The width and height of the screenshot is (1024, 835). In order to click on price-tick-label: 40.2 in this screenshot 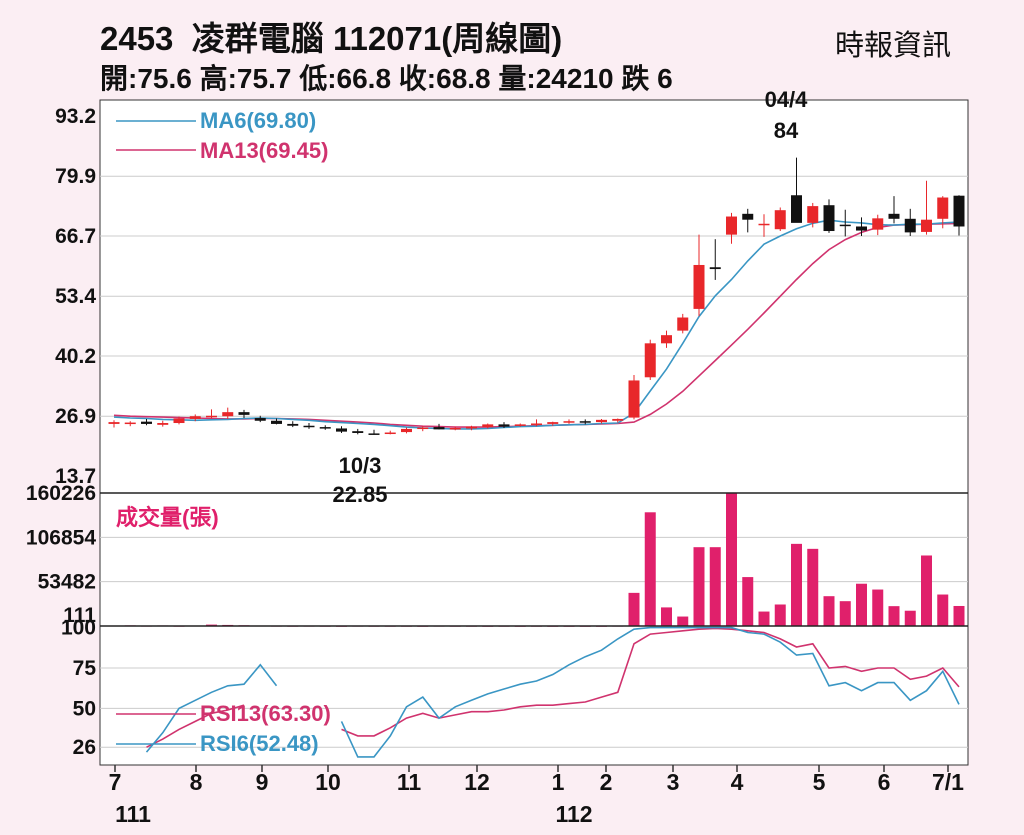, I will do `click(75, 356)`.